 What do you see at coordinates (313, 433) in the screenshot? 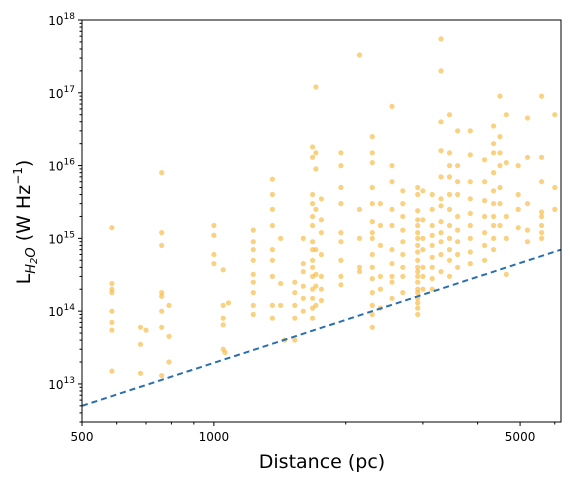
I see `x-axis: 500 1000 5000` at bounding box center [313, 433].